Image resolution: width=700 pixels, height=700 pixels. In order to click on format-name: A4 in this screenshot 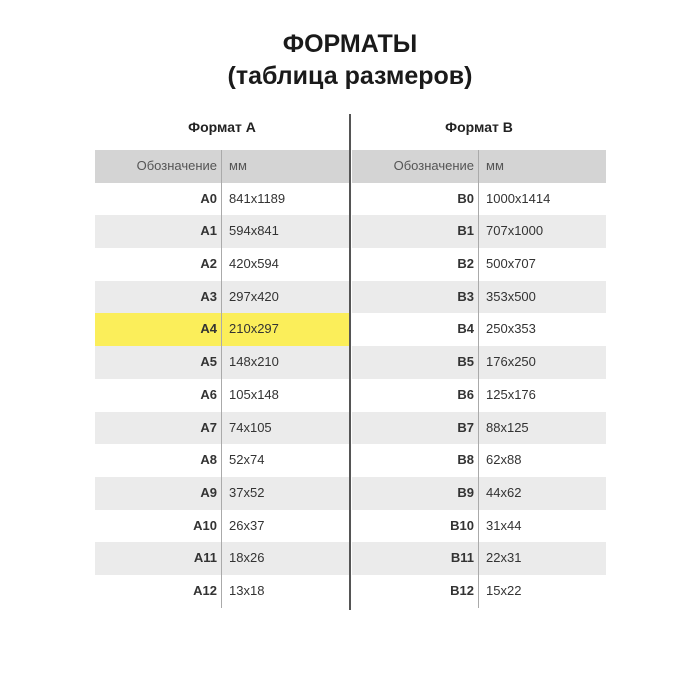, I will do `click(158, 330)`.